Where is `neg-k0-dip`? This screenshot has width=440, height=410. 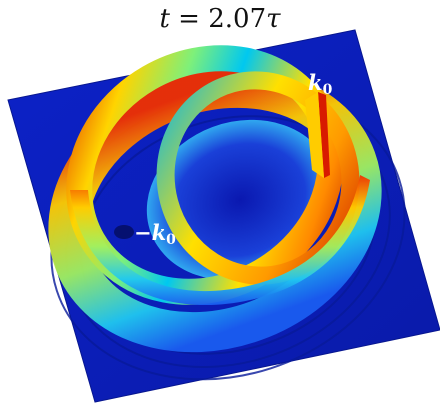
neg-k0-dip is located at coordinates (124, 232).